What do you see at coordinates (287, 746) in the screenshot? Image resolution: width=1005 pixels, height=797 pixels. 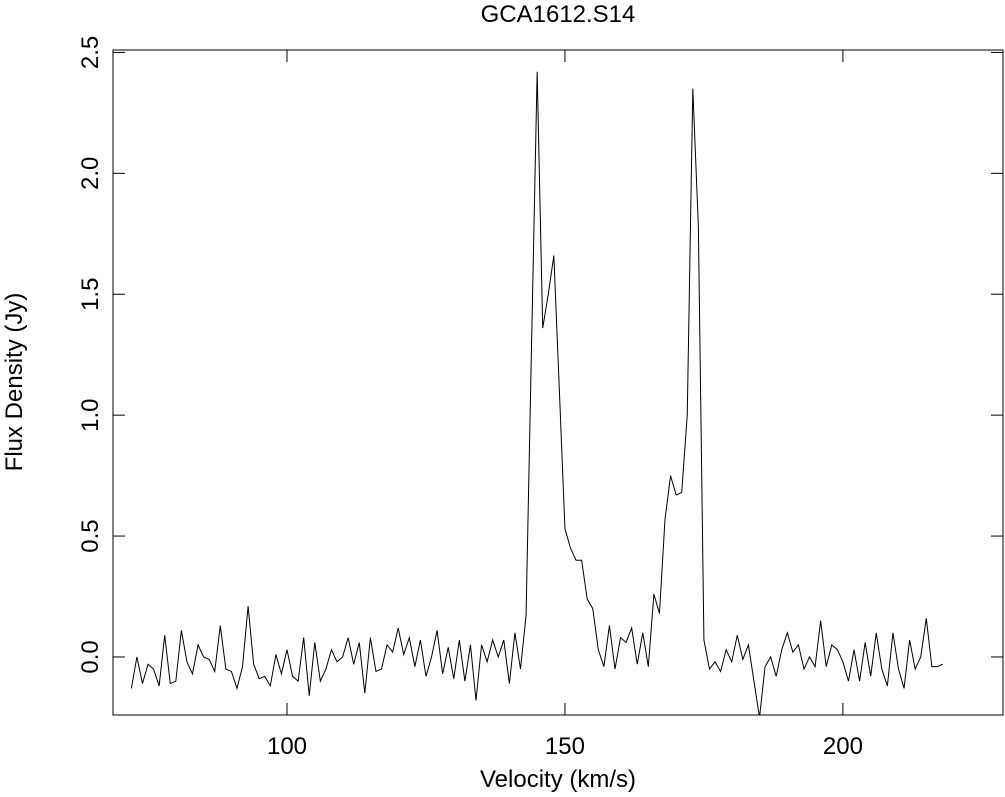 I see `x-tick-label: 100` at bounding box center [287, 746].